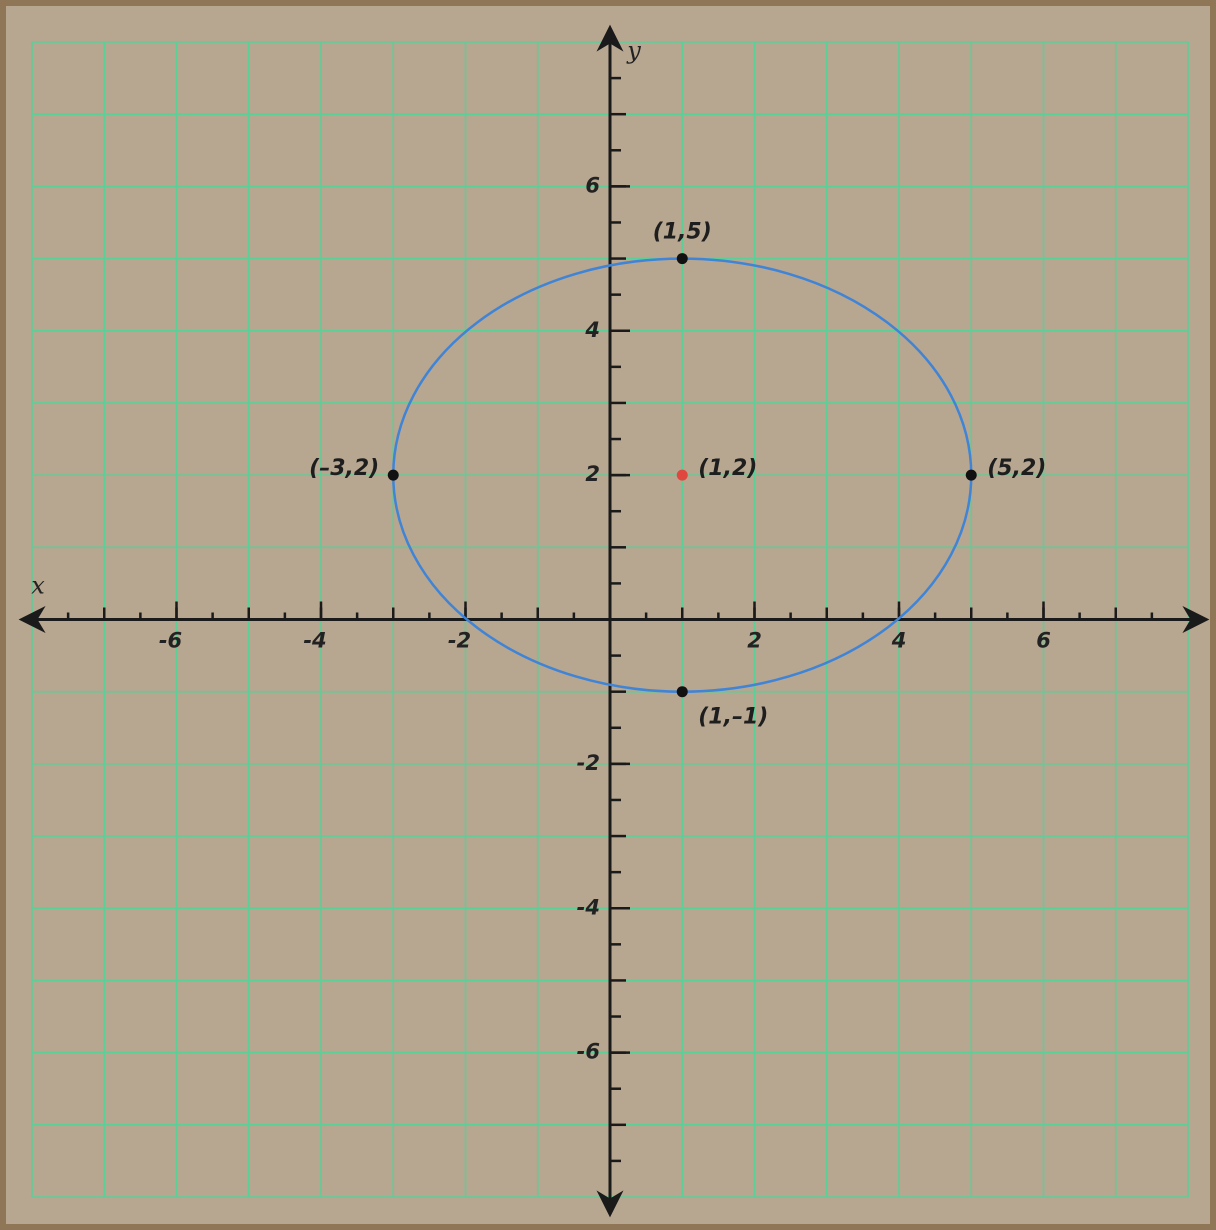 This screenshot has height=1230, width=1216. I want to click on x-tick-label: -4, so click(314, 641).